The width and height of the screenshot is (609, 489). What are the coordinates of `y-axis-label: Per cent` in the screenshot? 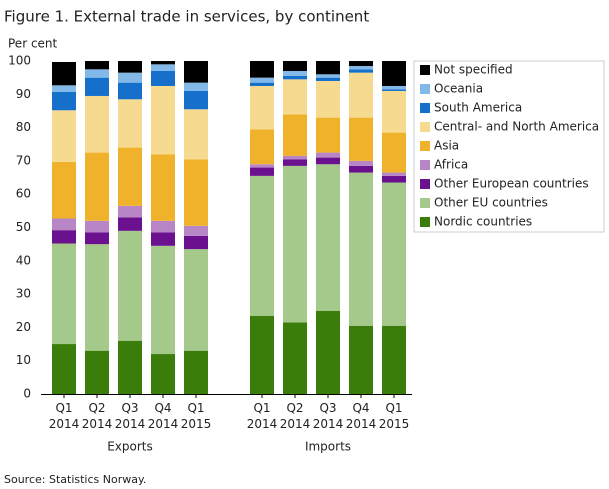 It's located at (33, 44).